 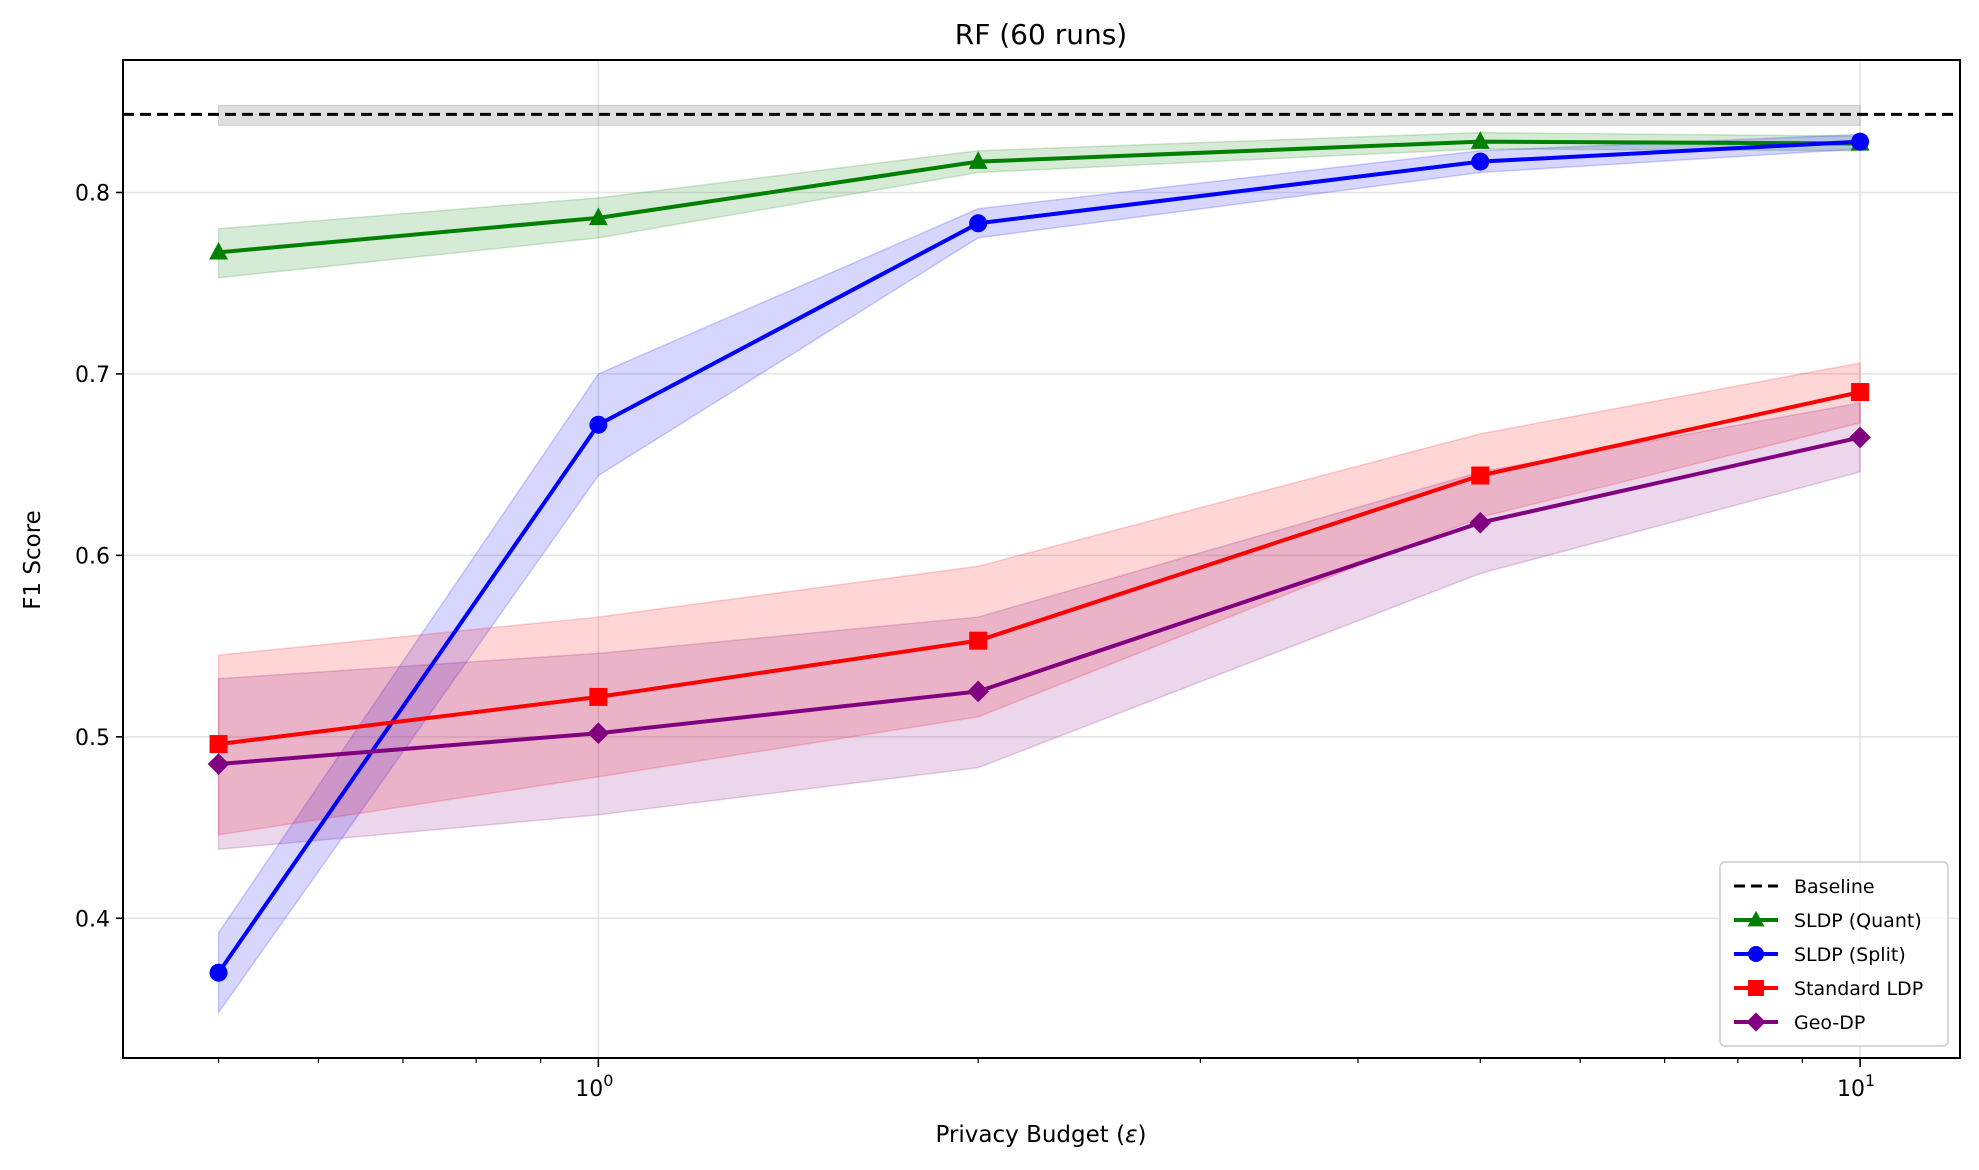 What do you see at coordinates (1829, 1023) in the screenshot?
I see `legend-label: Geo-DP` at bounding box center [1829, 1023].